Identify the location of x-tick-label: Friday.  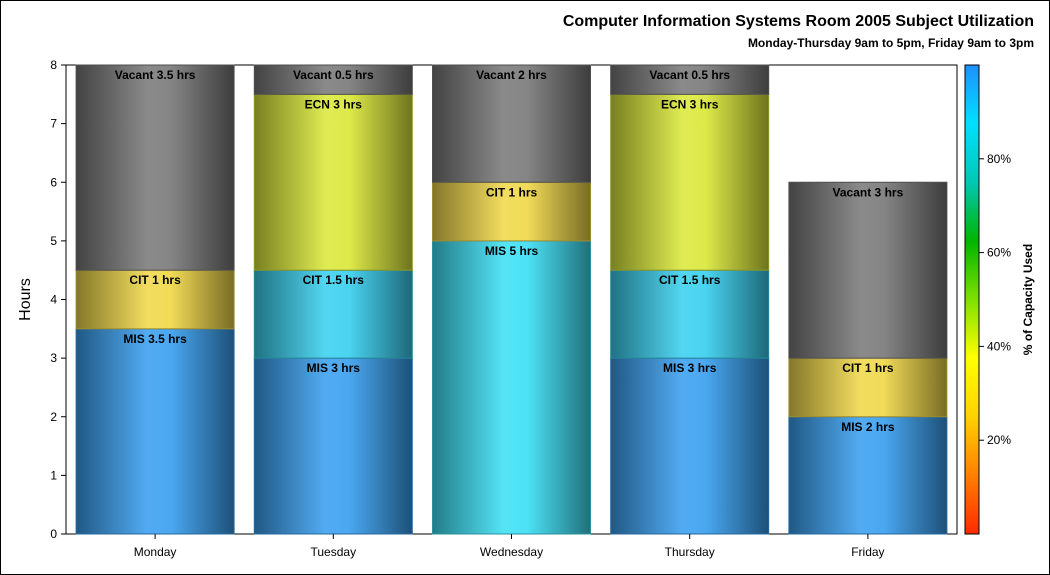
(867, 552).